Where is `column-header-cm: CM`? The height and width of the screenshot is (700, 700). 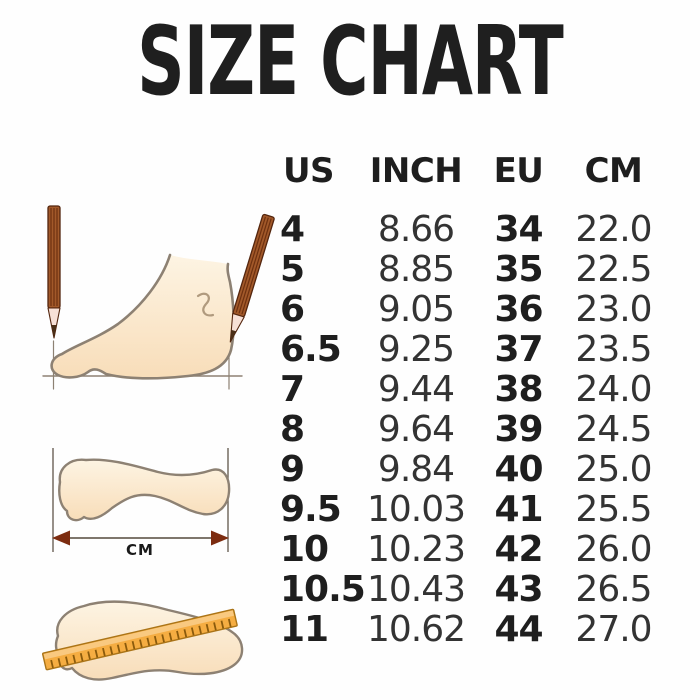
column-header-cm: CM is located at coordinates (613, 171).